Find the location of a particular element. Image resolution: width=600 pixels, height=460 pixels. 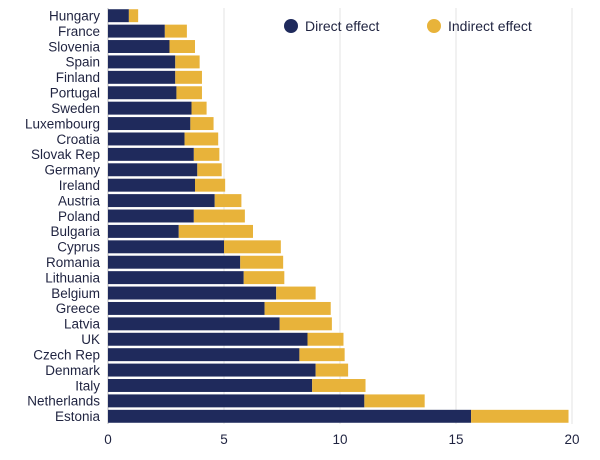

legend-label-indirect: Indirect effect is located at coordinates (490, 26).